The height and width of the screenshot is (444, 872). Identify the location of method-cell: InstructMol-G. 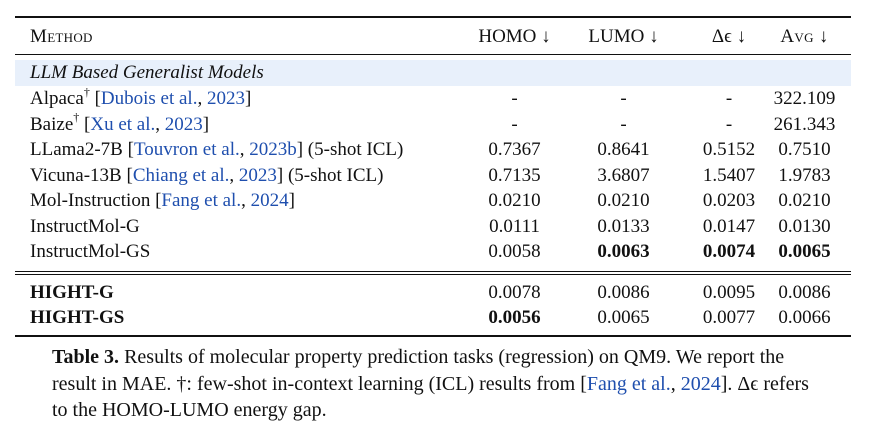
(85, 227).